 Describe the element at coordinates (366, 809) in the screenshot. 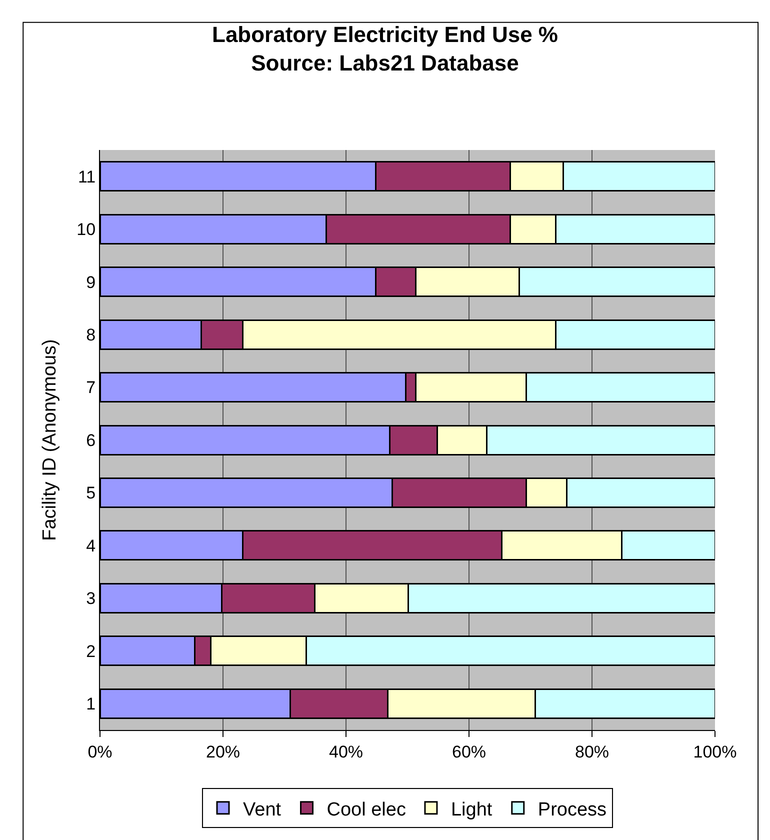

I see `legend-label: Cool elec` at that location.